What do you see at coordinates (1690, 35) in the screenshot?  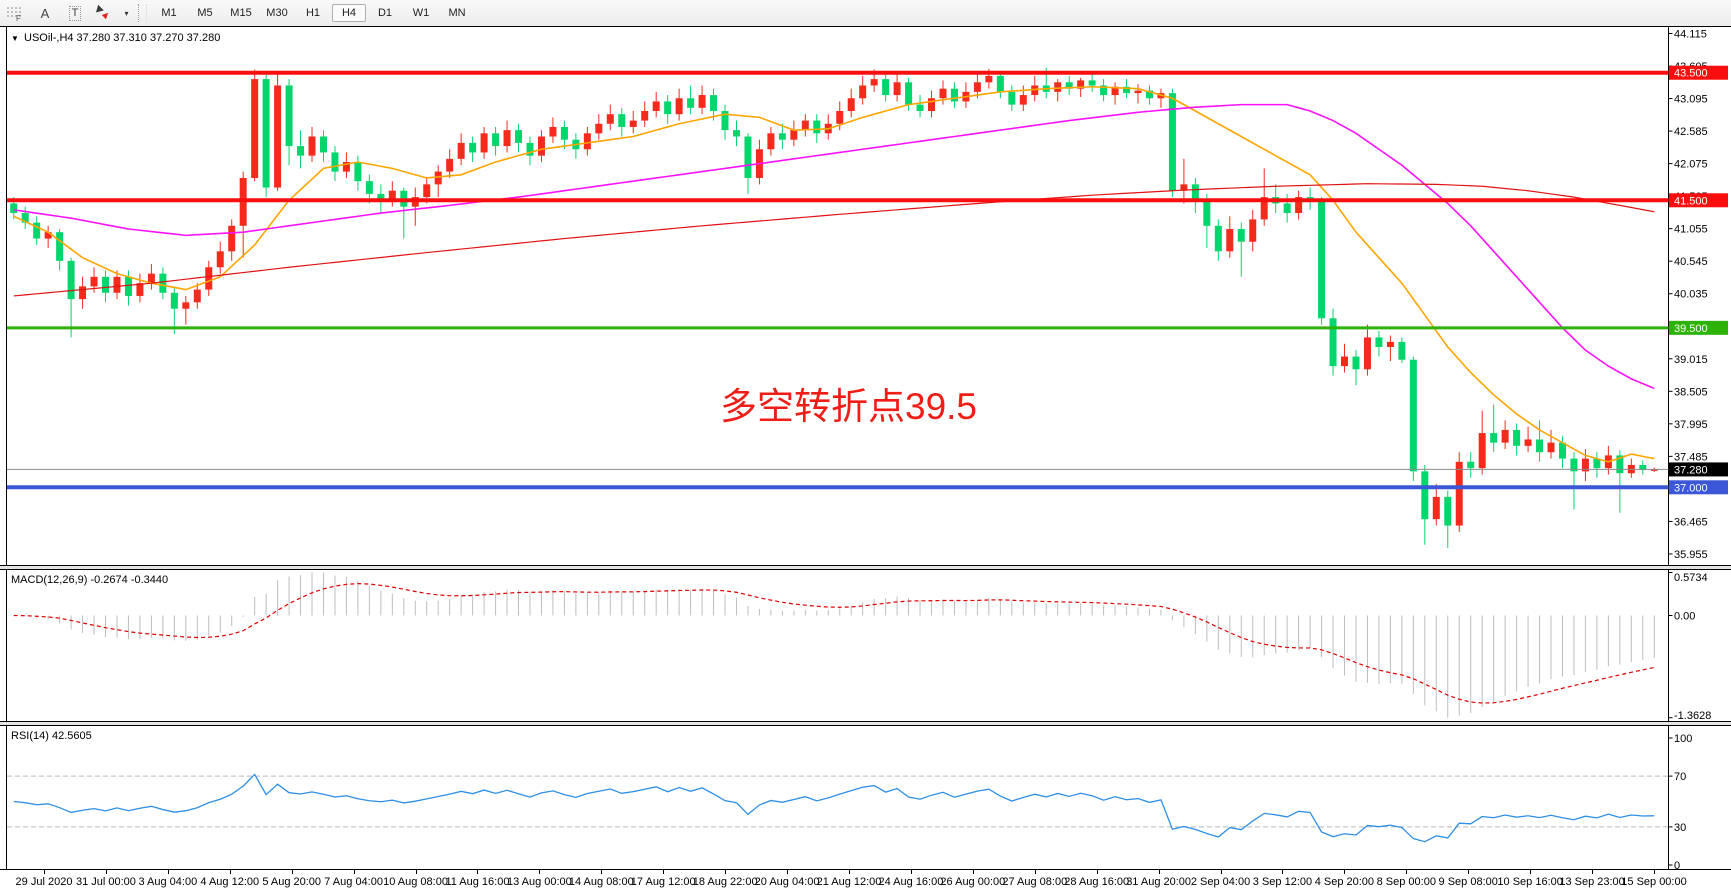 I see `svg-text: 44.115` at bounding box center [1690, 35].